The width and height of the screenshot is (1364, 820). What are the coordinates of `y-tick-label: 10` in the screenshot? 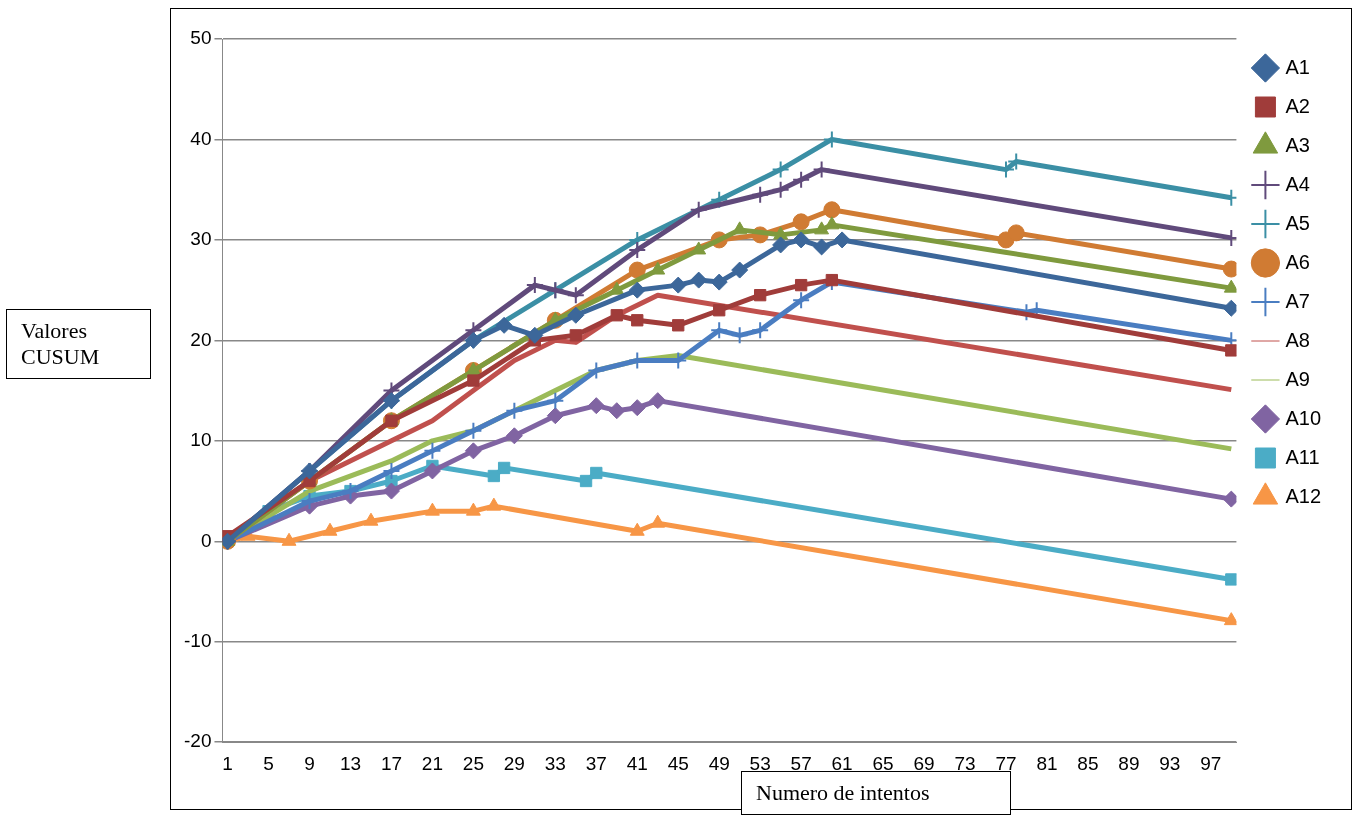 It's located at (201, 440).